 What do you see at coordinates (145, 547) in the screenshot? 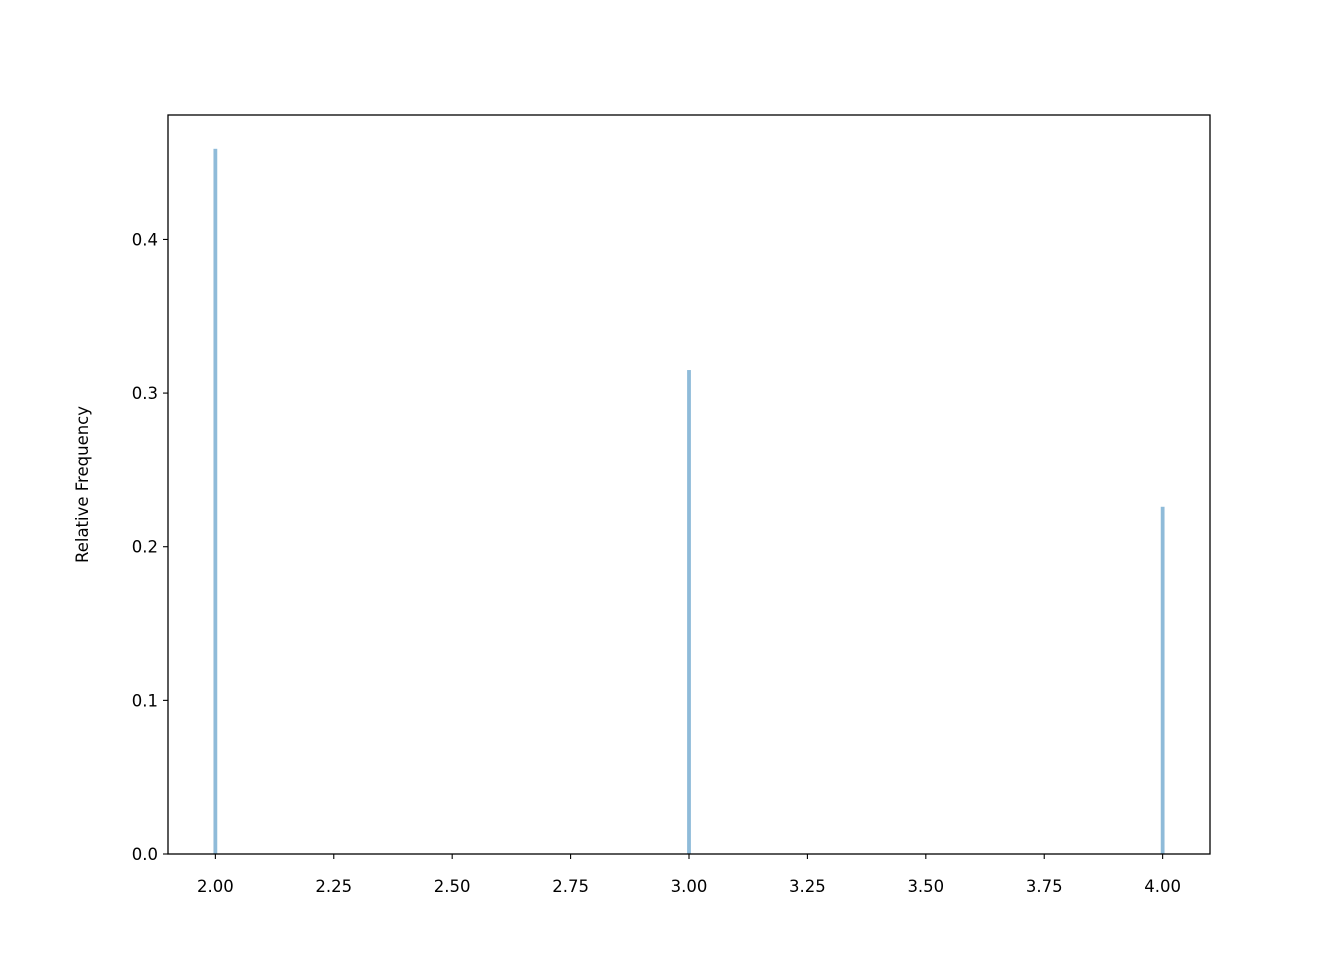
I see `y-tick-label: 0.2` at bounding box center [145, 547].